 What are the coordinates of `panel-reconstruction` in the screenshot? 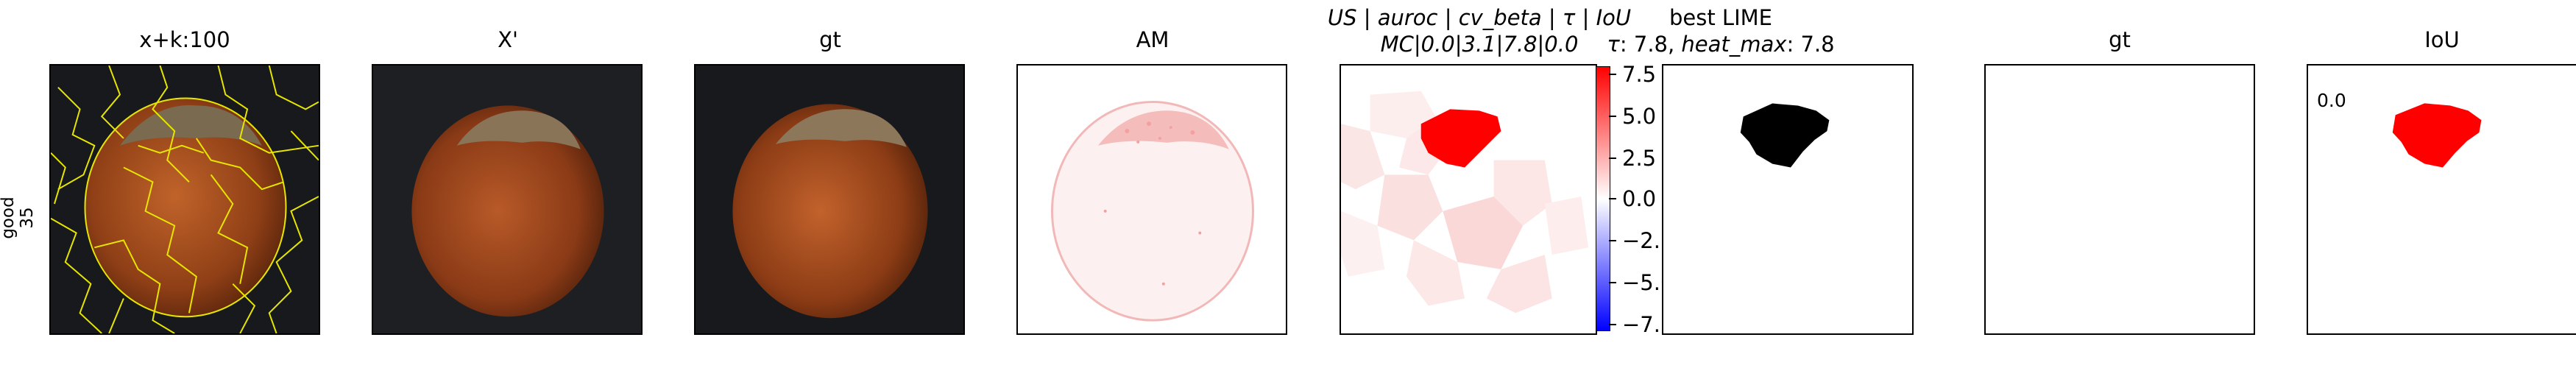 It's located at (507, 200).